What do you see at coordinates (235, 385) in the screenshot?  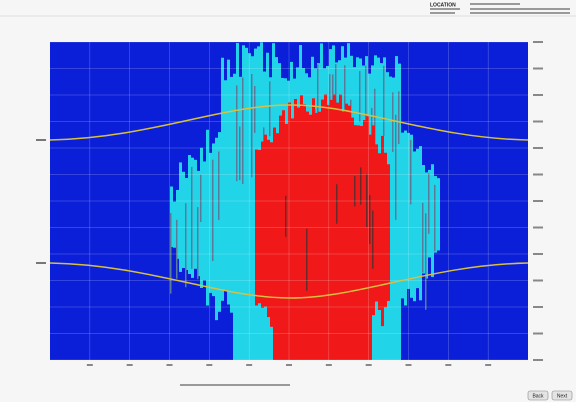 I see `footer-note` at bounding box center [235, 385].